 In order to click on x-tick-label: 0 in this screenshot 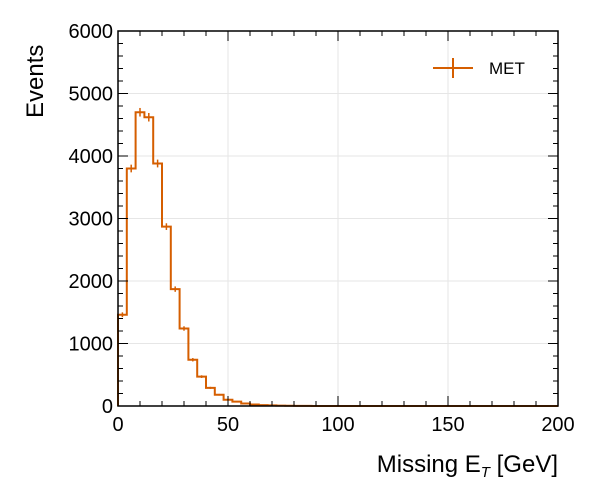, I will do `click(117, 425)`.